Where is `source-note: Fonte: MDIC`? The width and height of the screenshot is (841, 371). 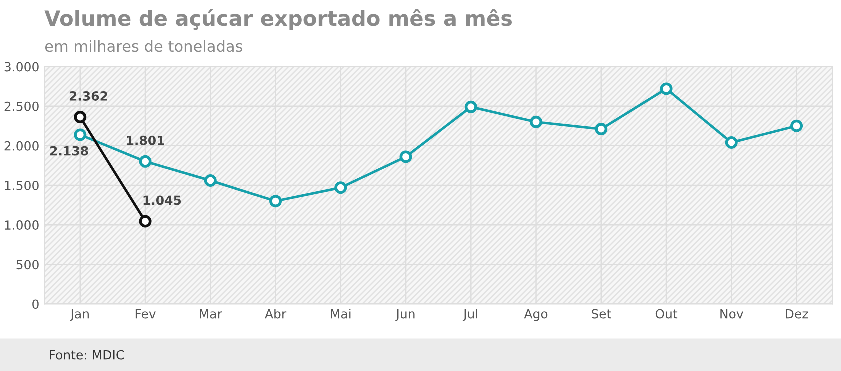 source-note: Fonte: MDIC is located at coordinates (87, 355).